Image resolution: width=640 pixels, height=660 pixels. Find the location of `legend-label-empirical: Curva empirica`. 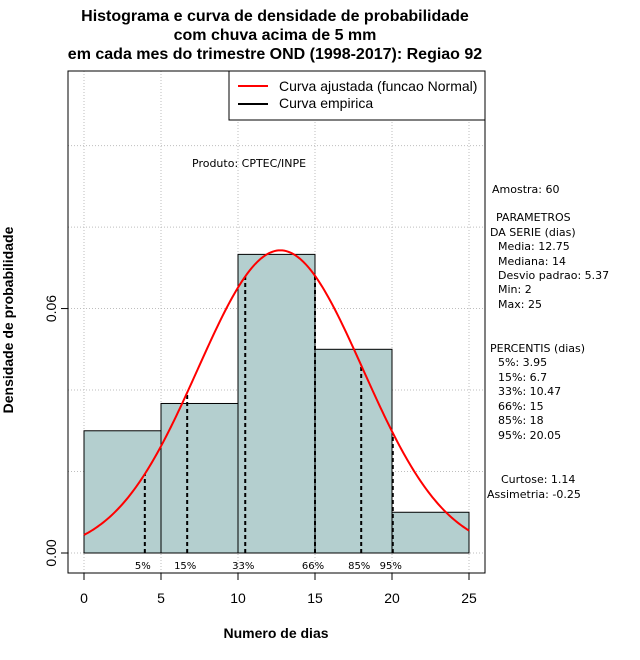

legend-label-empirical: Curva empirica is located at coordinates (326, 103).